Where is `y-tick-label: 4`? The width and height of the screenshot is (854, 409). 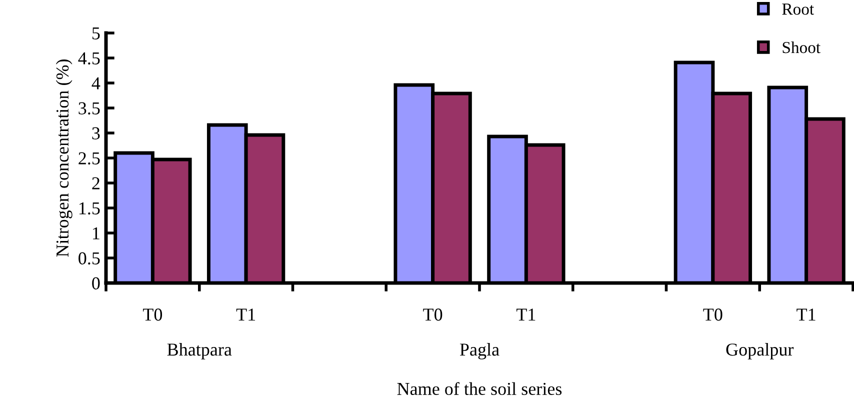
y-tick-label: 4 is located at coordinates (96, 83).